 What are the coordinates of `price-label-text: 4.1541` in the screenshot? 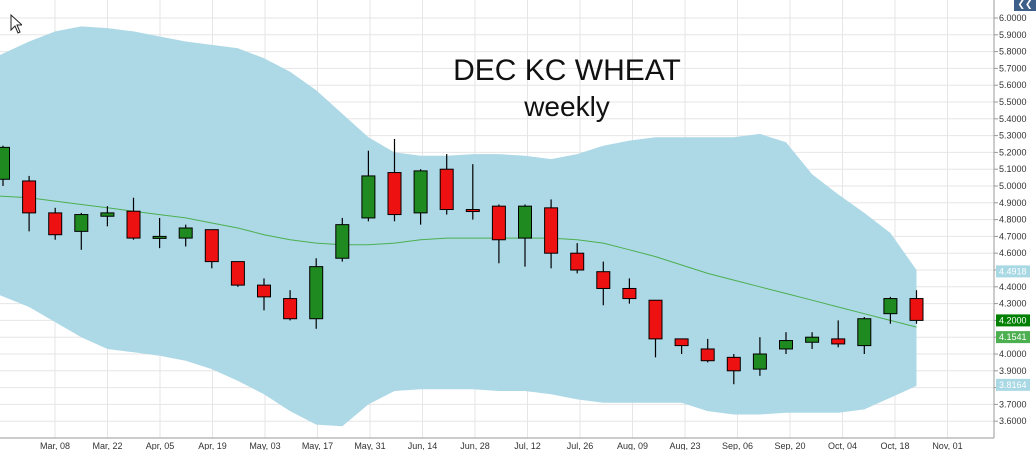 It's located at (1013, 337).